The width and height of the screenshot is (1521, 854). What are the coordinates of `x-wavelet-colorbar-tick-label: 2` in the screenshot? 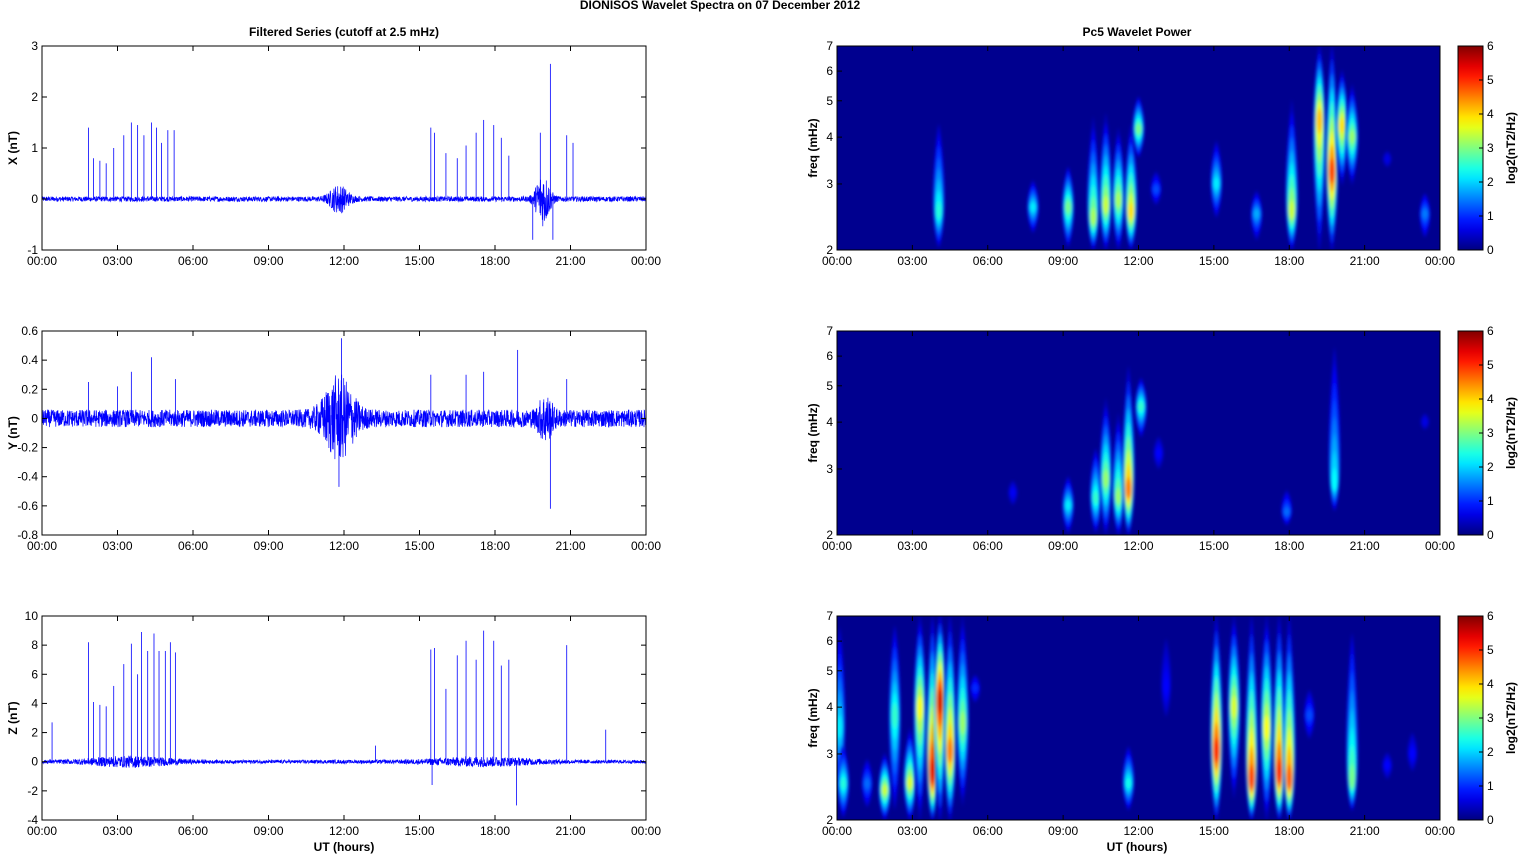 It's located at (1490, 182).